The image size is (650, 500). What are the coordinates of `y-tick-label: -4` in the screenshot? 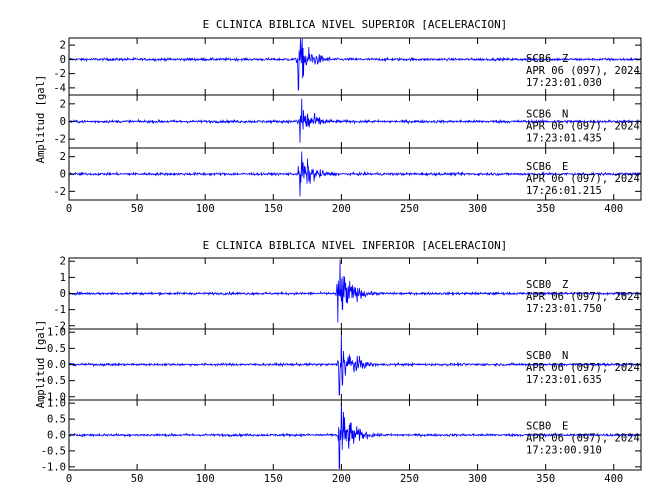 It's located at (59, 88).